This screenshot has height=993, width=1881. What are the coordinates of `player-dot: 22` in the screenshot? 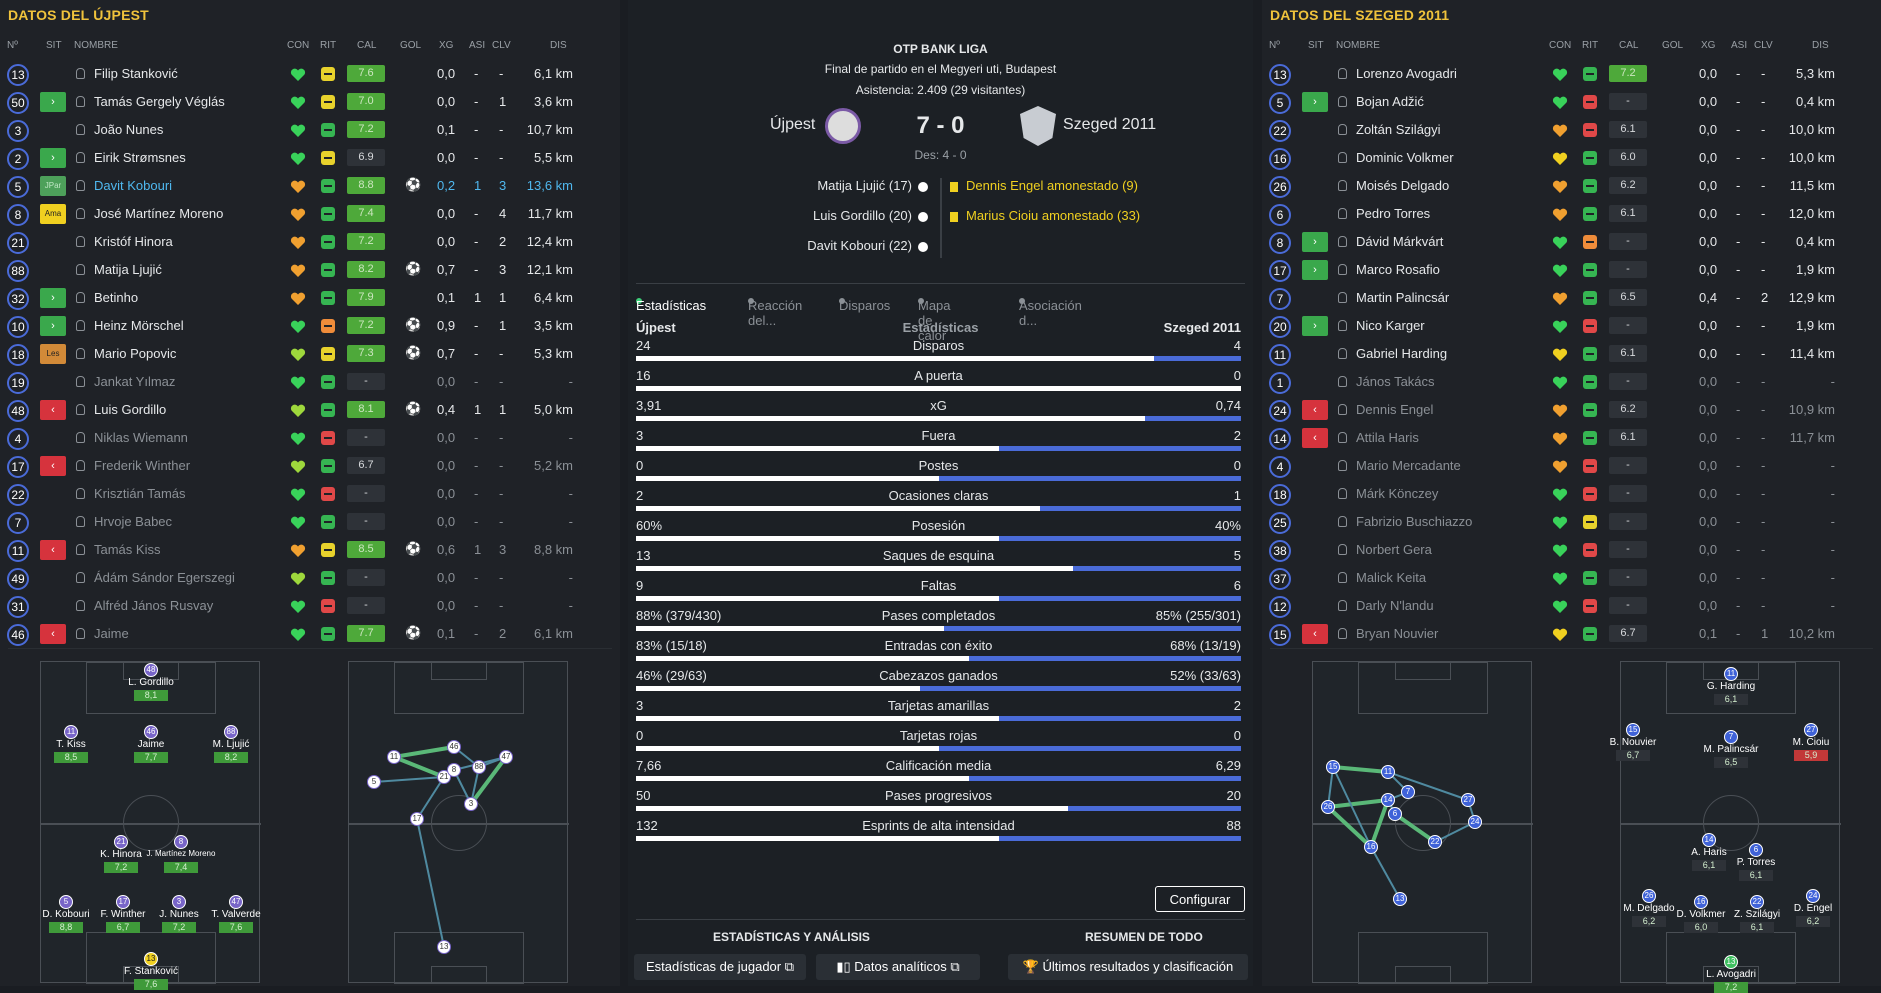 It's located at (1757, 902).